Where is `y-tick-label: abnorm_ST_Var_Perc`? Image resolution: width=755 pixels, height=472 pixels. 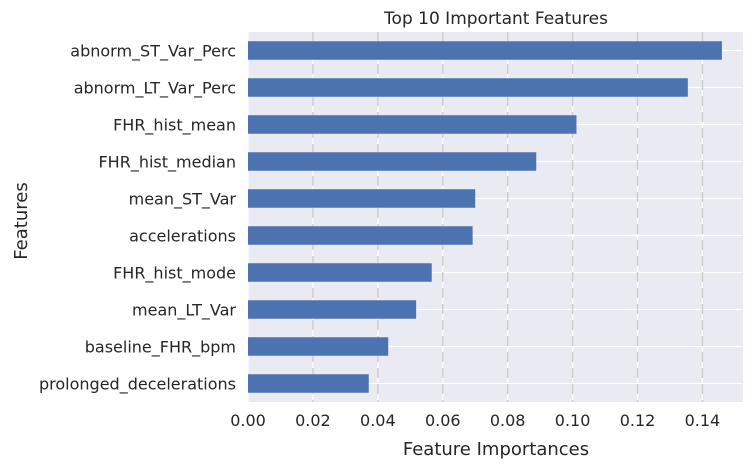
y-tick-label: abnorm_ST_Var_Perc is located at coordinates (153, 52).